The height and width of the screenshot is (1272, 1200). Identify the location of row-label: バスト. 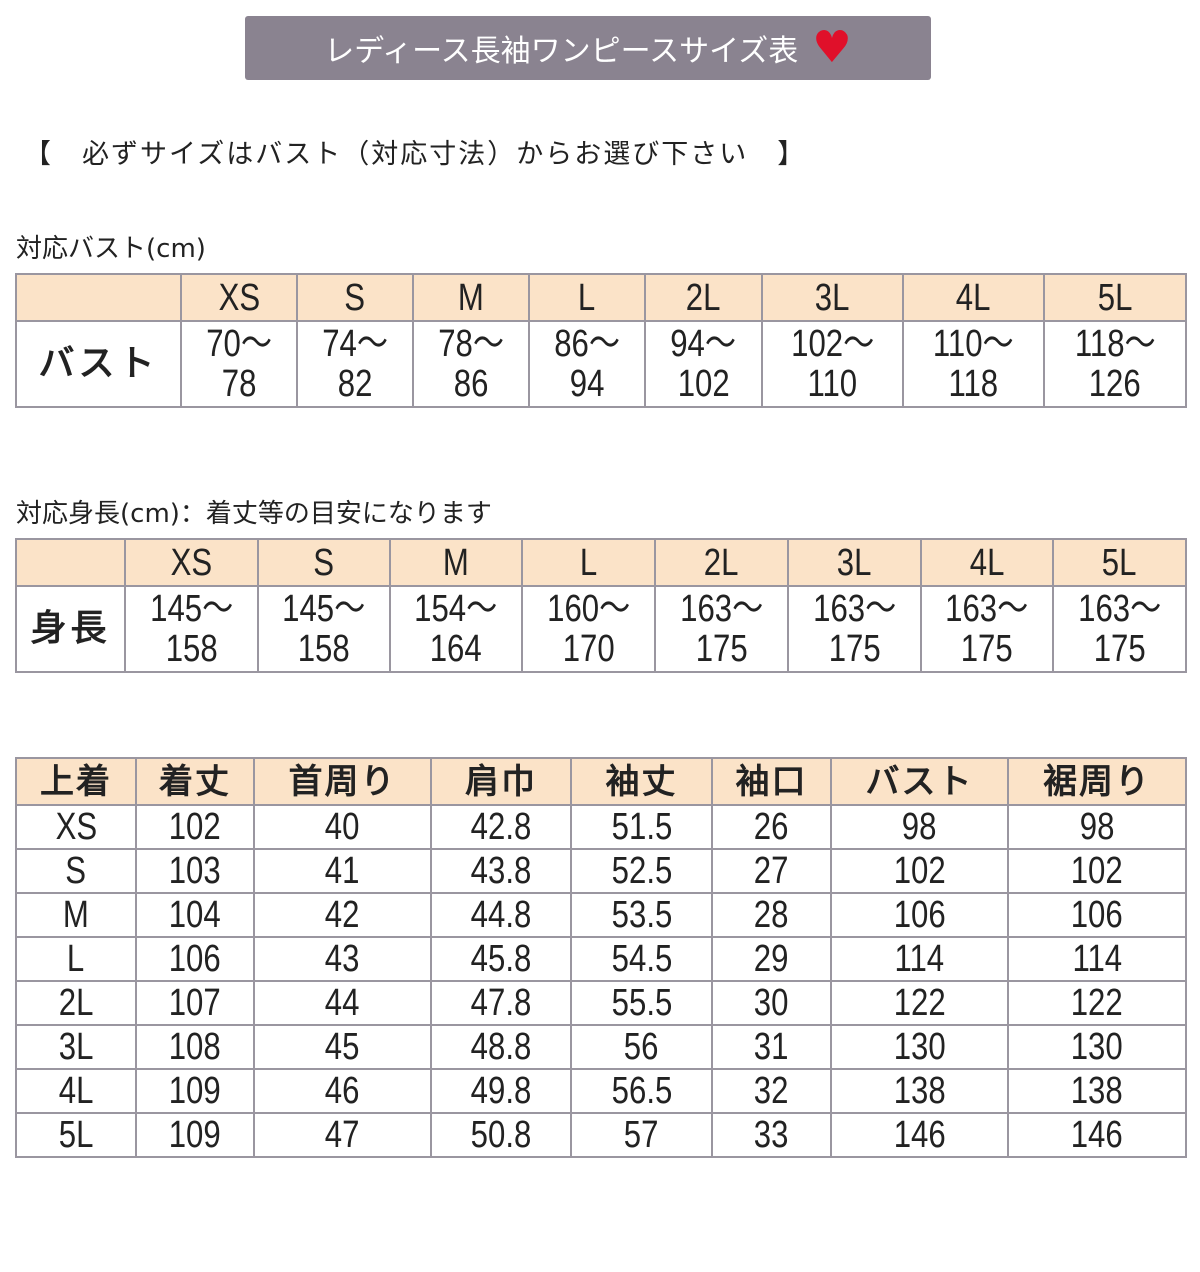
(98, 364).